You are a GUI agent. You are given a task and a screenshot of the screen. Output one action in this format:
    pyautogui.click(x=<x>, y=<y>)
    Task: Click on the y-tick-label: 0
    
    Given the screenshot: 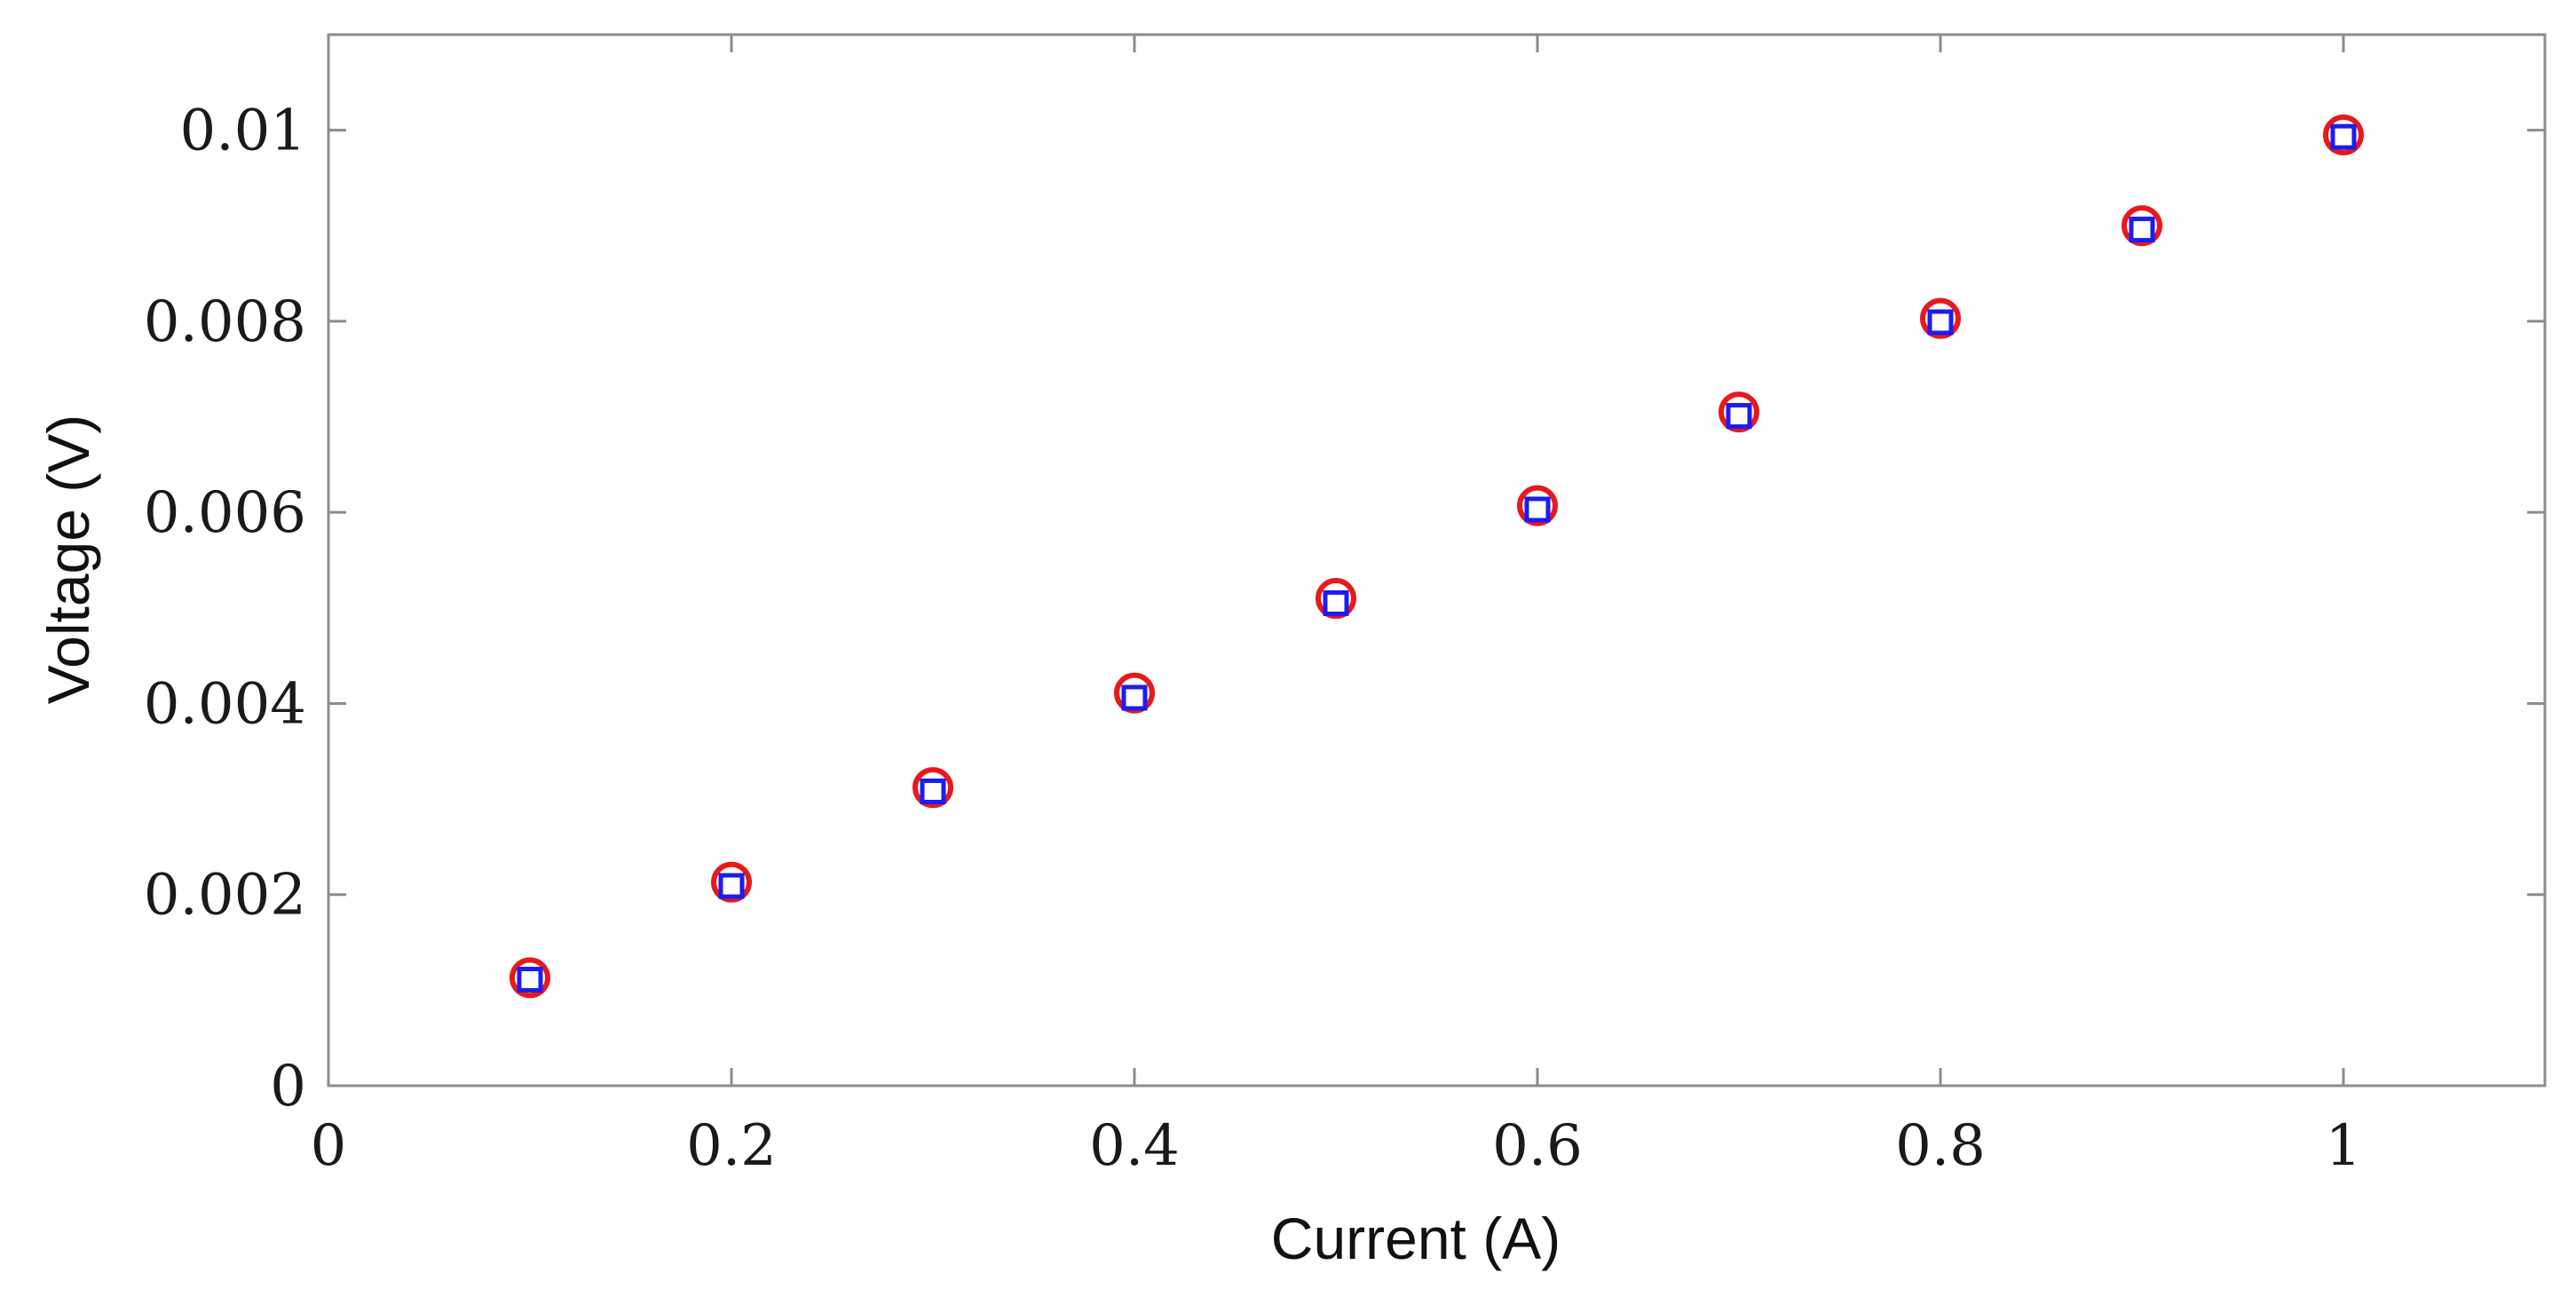 What is the action you would take?
    pyautogui.click(x=288, y=1087)
    